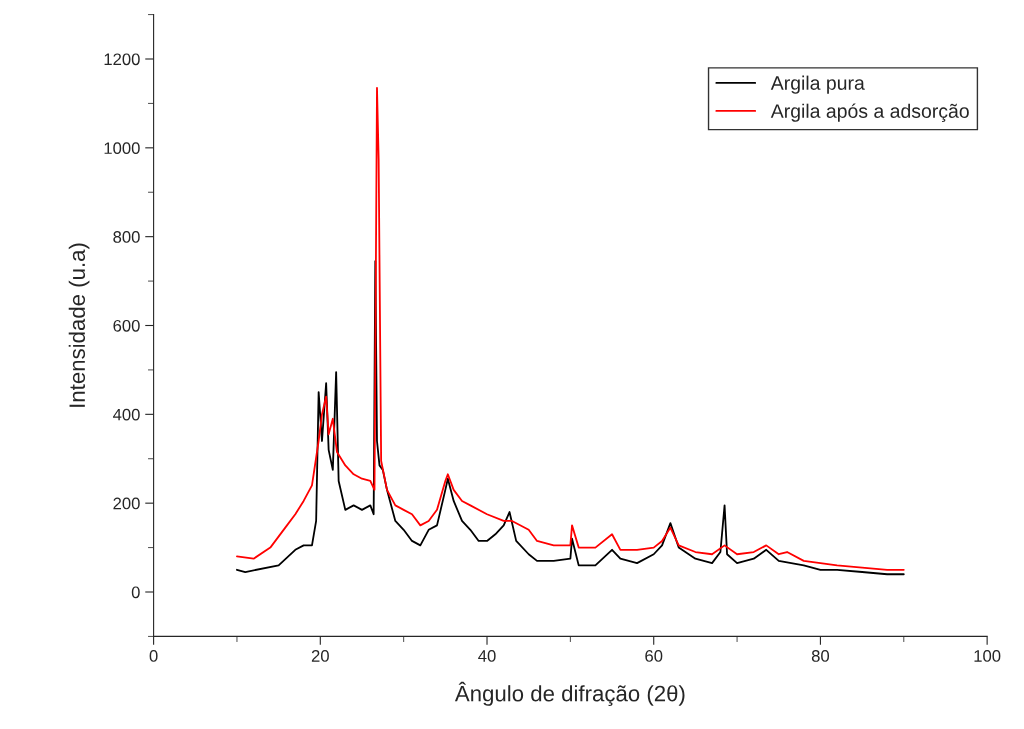 This screenshot has width=1024, height=729. What do you see at coordinates (126, 325) in the screenshot?
I see `y-tick-label: 600` at bounding box center [126, 325].